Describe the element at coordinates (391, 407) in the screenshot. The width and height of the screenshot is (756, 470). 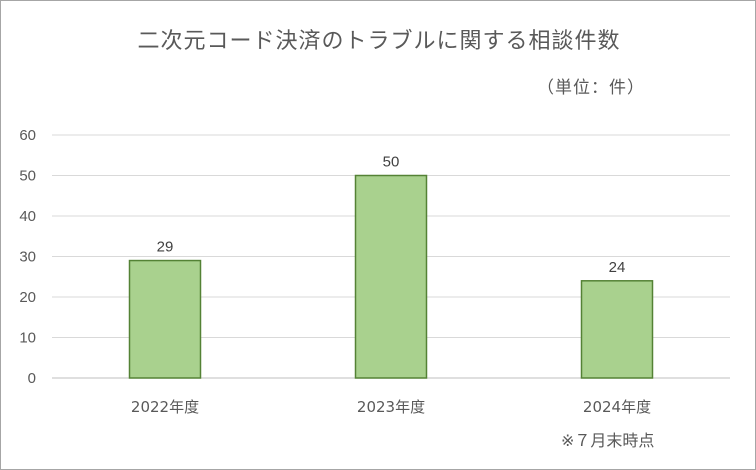
I see `x-category-label: 2023年度` at that location.